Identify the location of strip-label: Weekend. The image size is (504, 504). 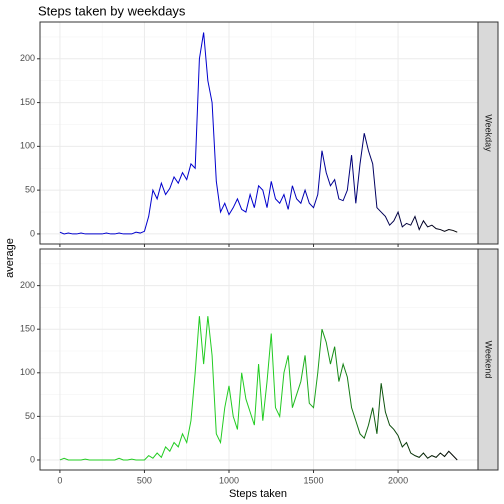
(489, 360).